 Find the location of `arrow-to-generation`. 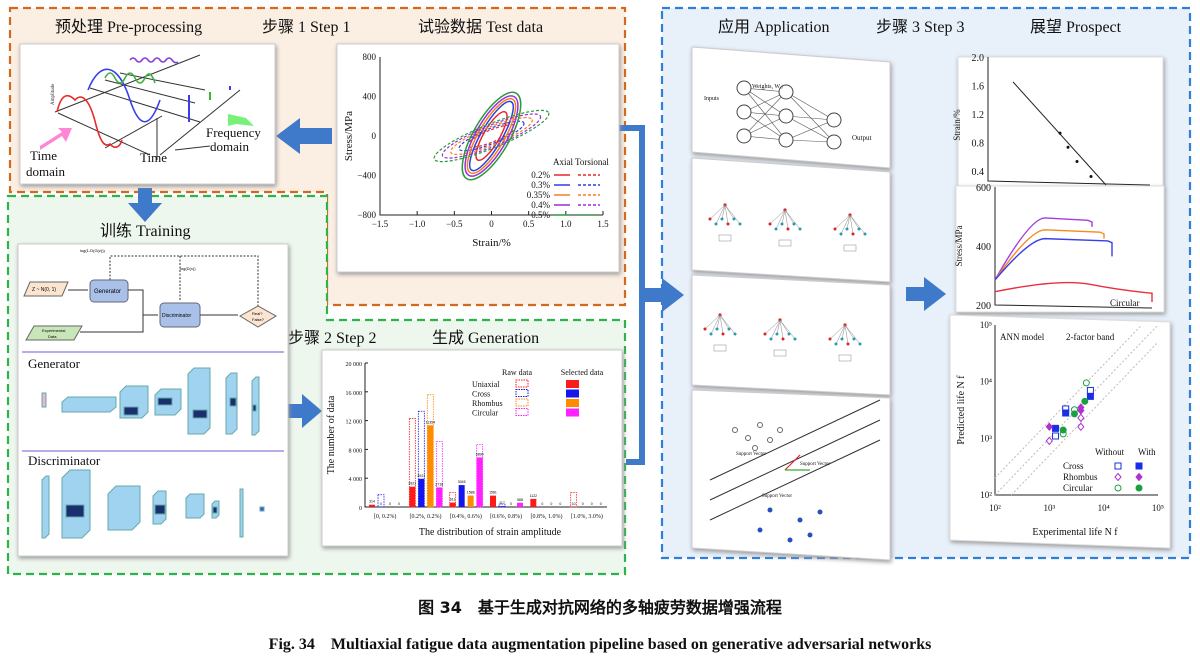

arrow-to-generation is located at coordinates (304, 411).